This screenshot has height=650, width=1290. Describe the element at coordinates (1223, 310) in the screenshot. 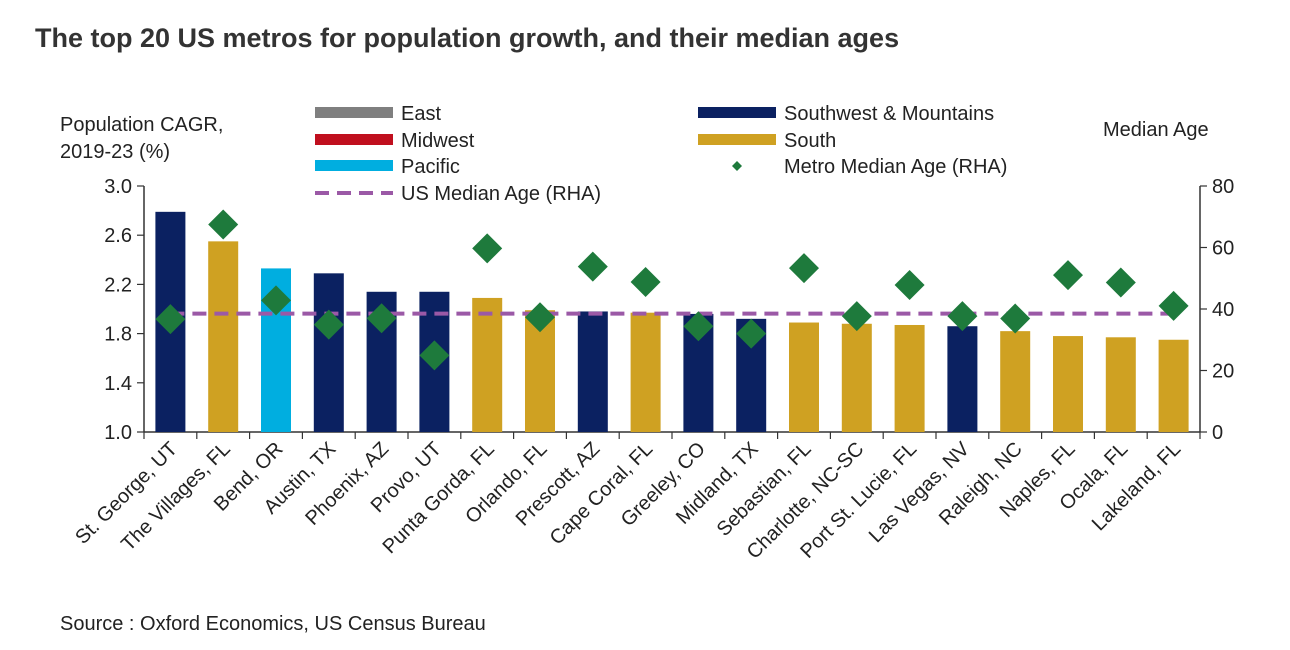

I see `right-tick-label: 40` at that location.